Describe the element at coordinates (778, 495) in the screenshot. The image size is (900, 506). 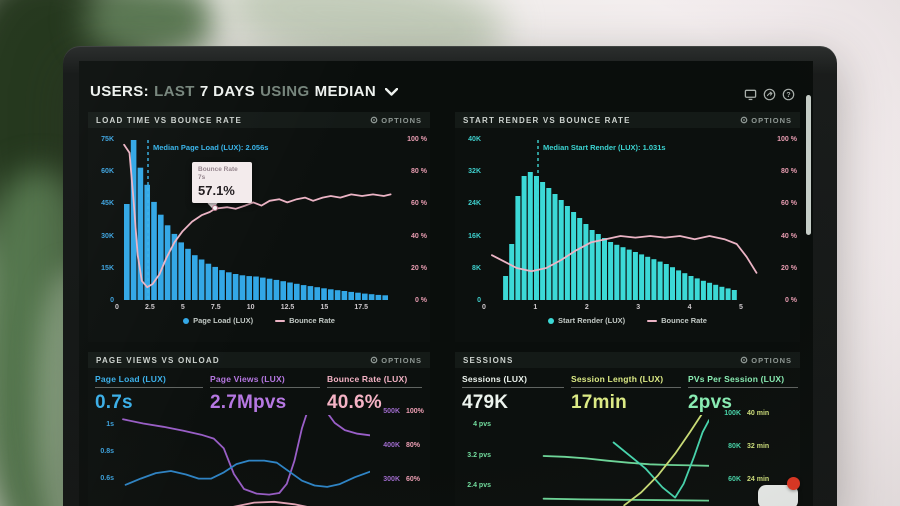
I see `chat-button` at that location.